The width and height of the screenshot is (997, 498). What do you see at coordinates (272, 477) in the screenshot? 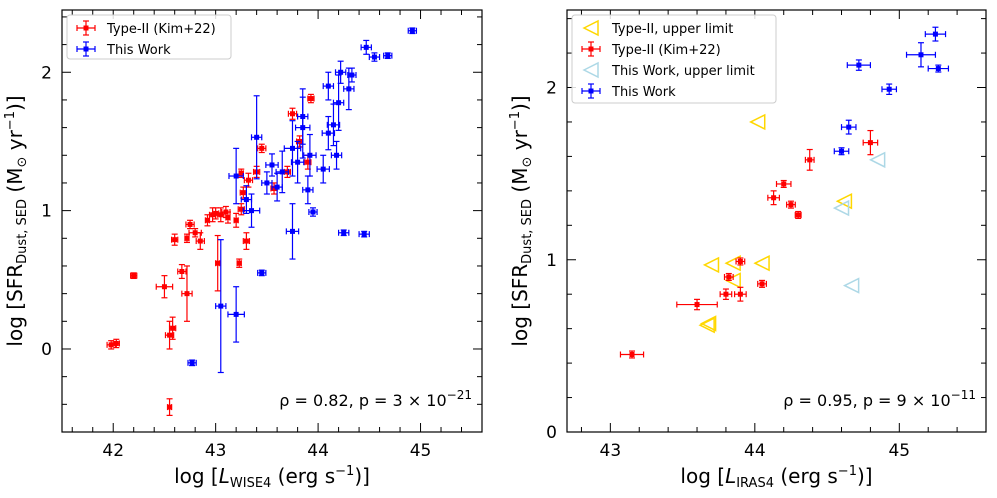
I see `x-axis-label: log [LWISE4 (erg s−1)]` at bounding box center [272, 477].